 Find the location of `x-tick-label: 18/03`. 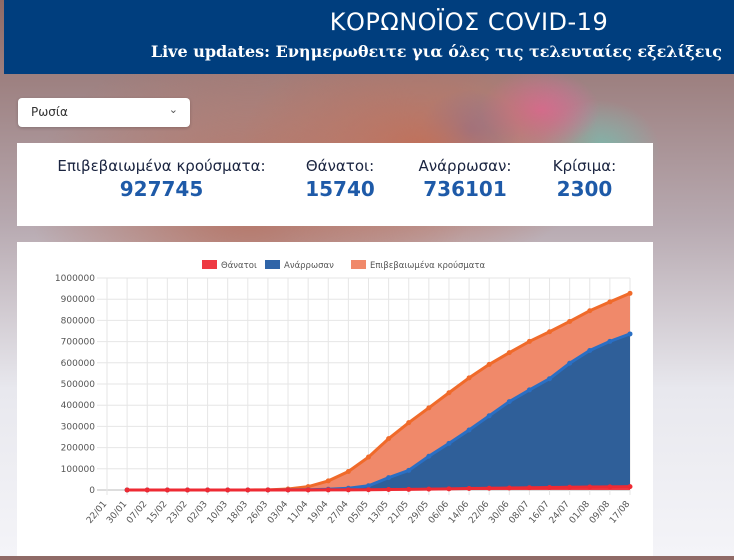

x-tick-label: 18/03 is located at coordinates (238, 513).